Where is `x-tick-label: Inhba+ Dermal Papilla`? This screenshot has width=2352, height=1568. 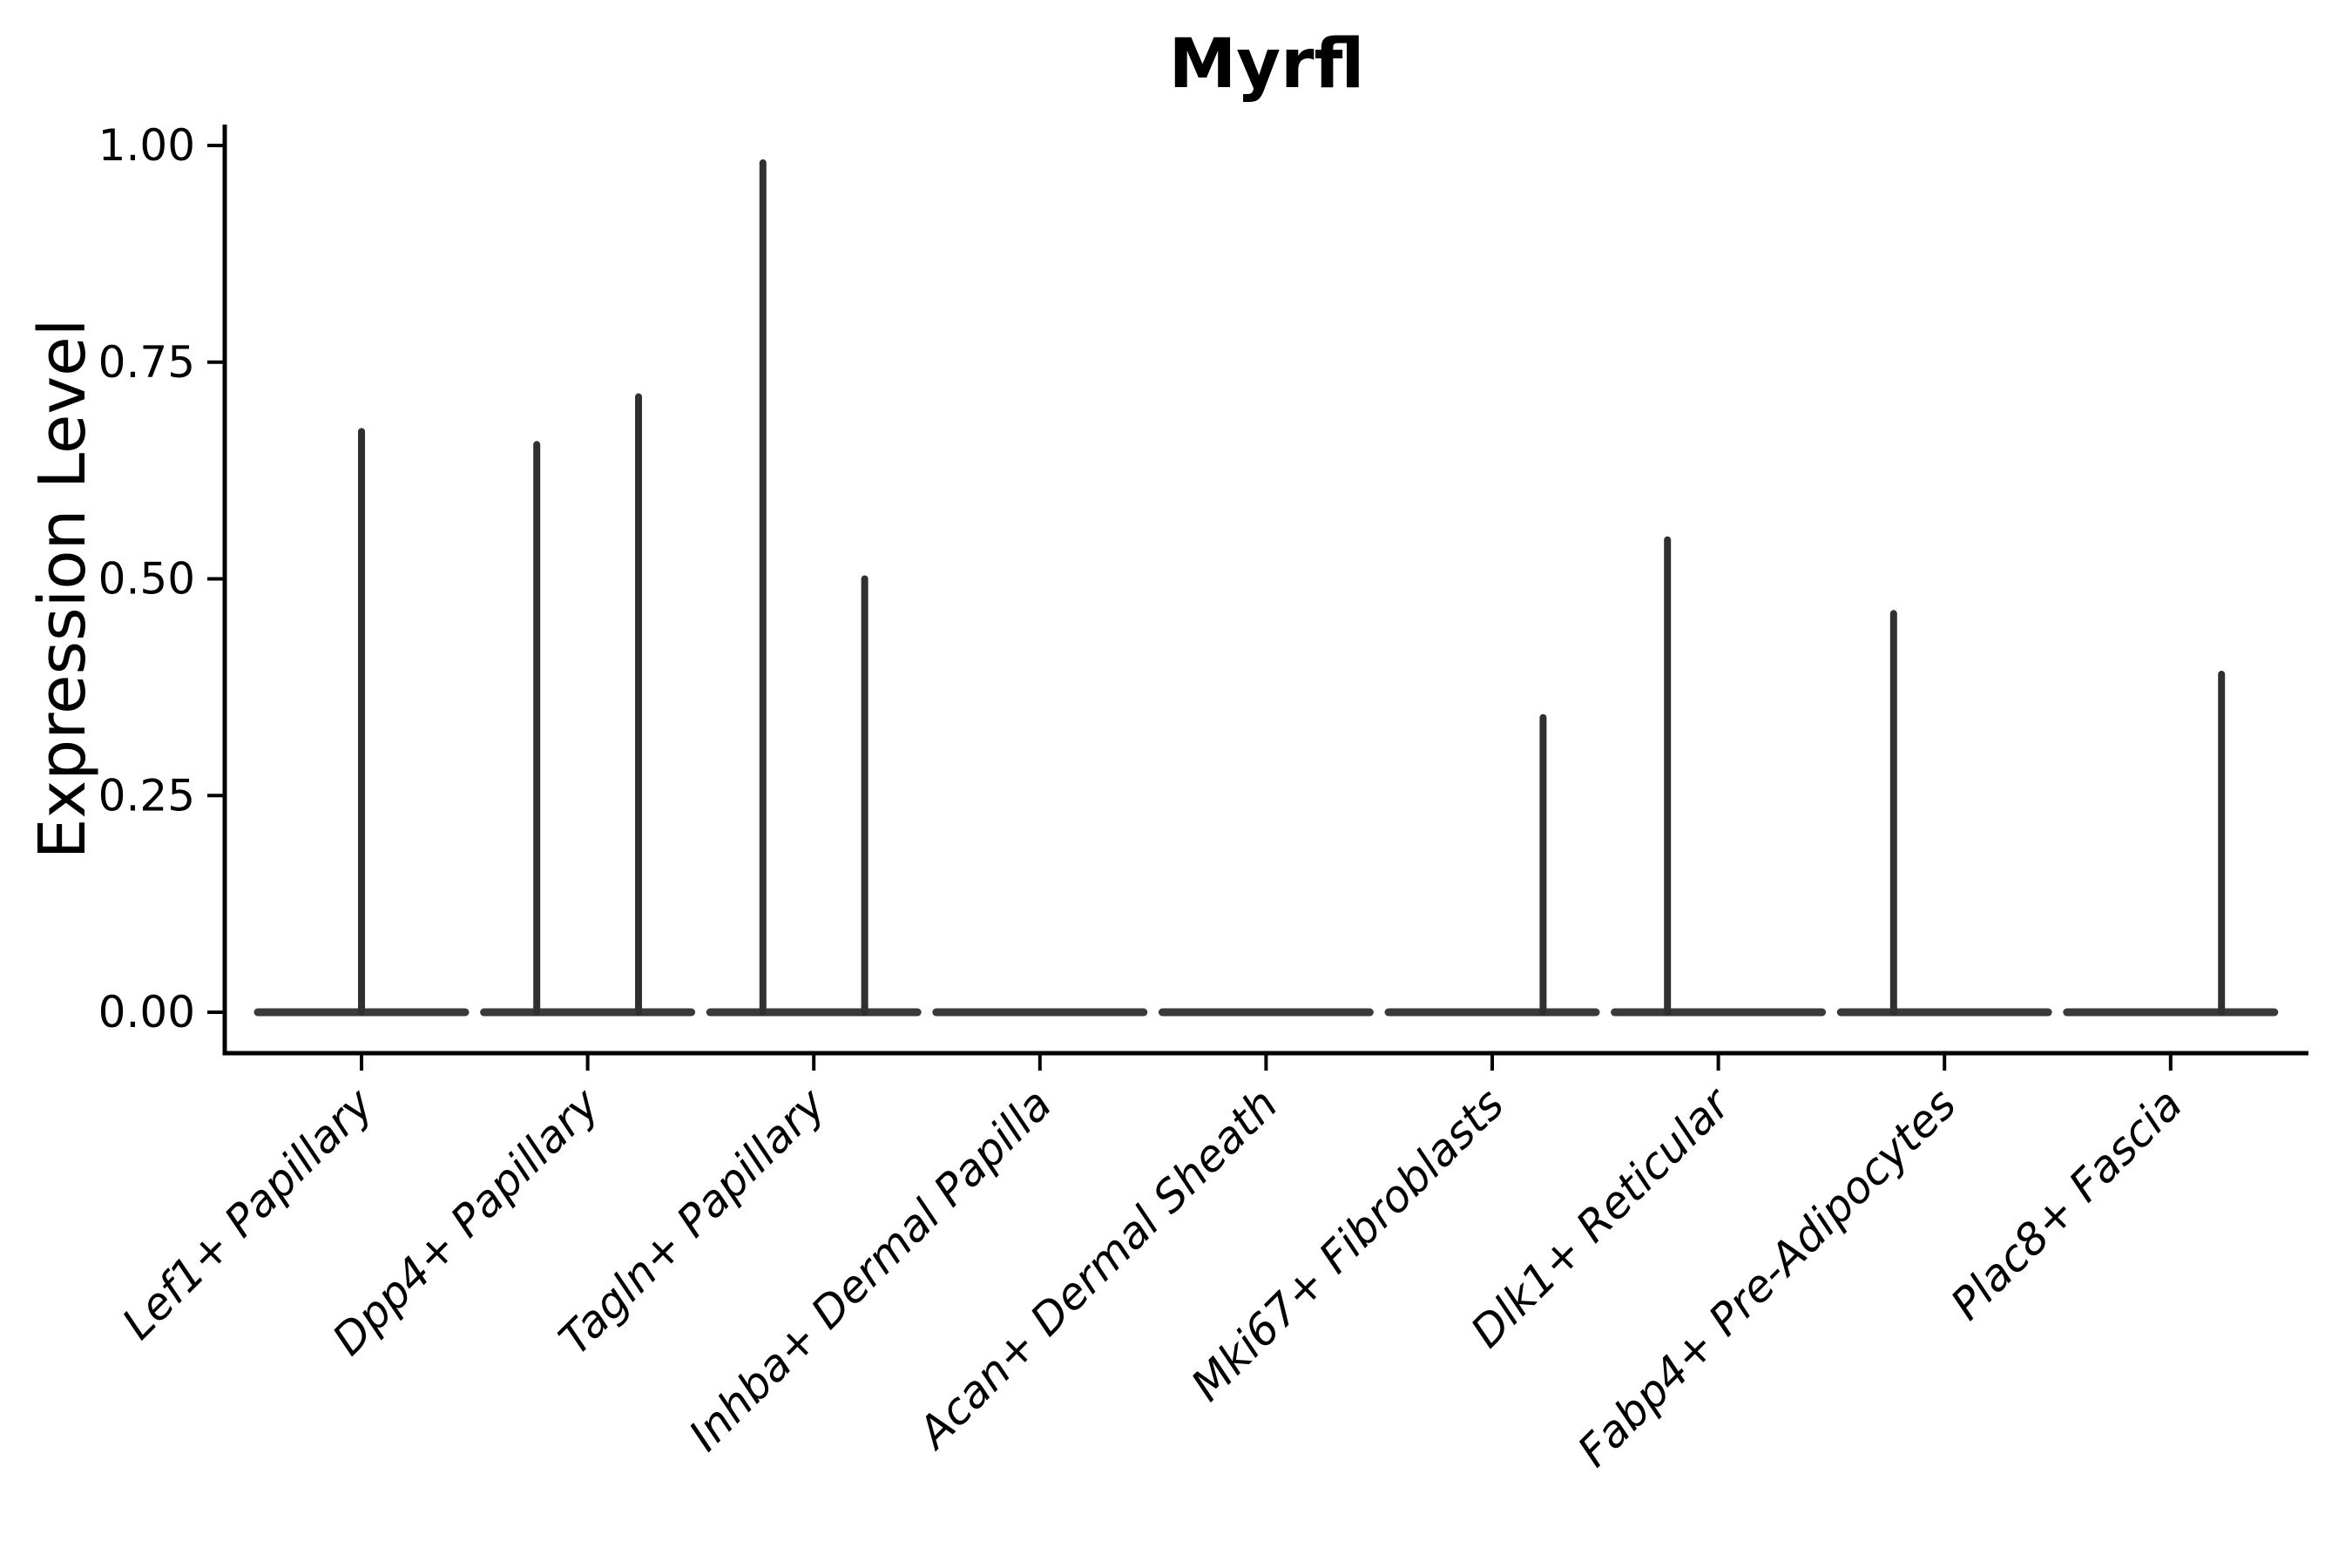
x-tick-label: Inhba+ Dermal Papilla is located at coordinates (870, 1269).